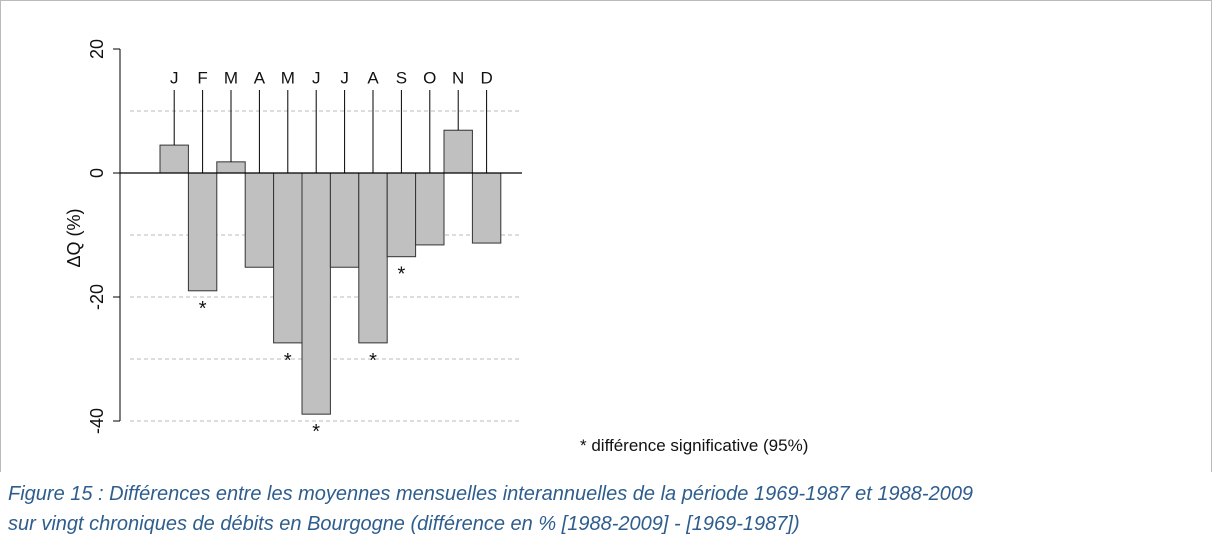 This screenshot has height=555, width=1212. I want to click on y-tick-label: 0, so click(97, 173).